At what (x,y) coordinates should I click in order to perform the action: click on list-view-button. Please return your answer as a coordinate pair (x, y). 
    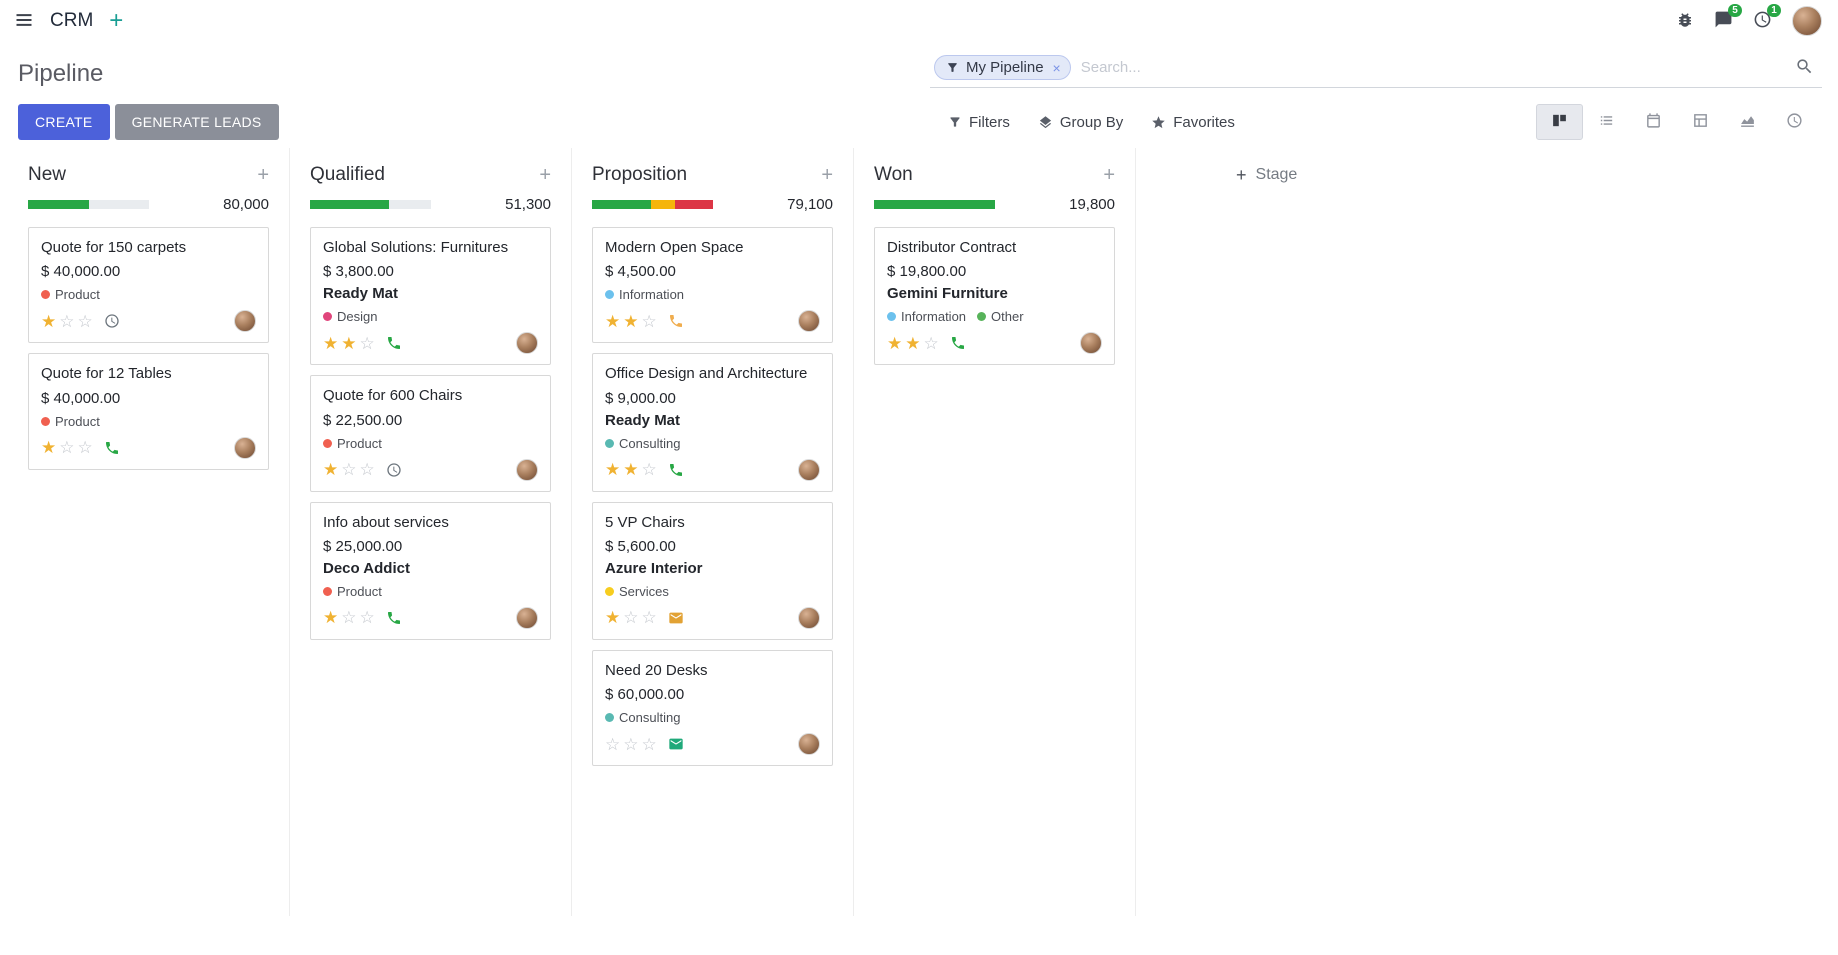
    Looking at the image, I should click on (1606, 122).